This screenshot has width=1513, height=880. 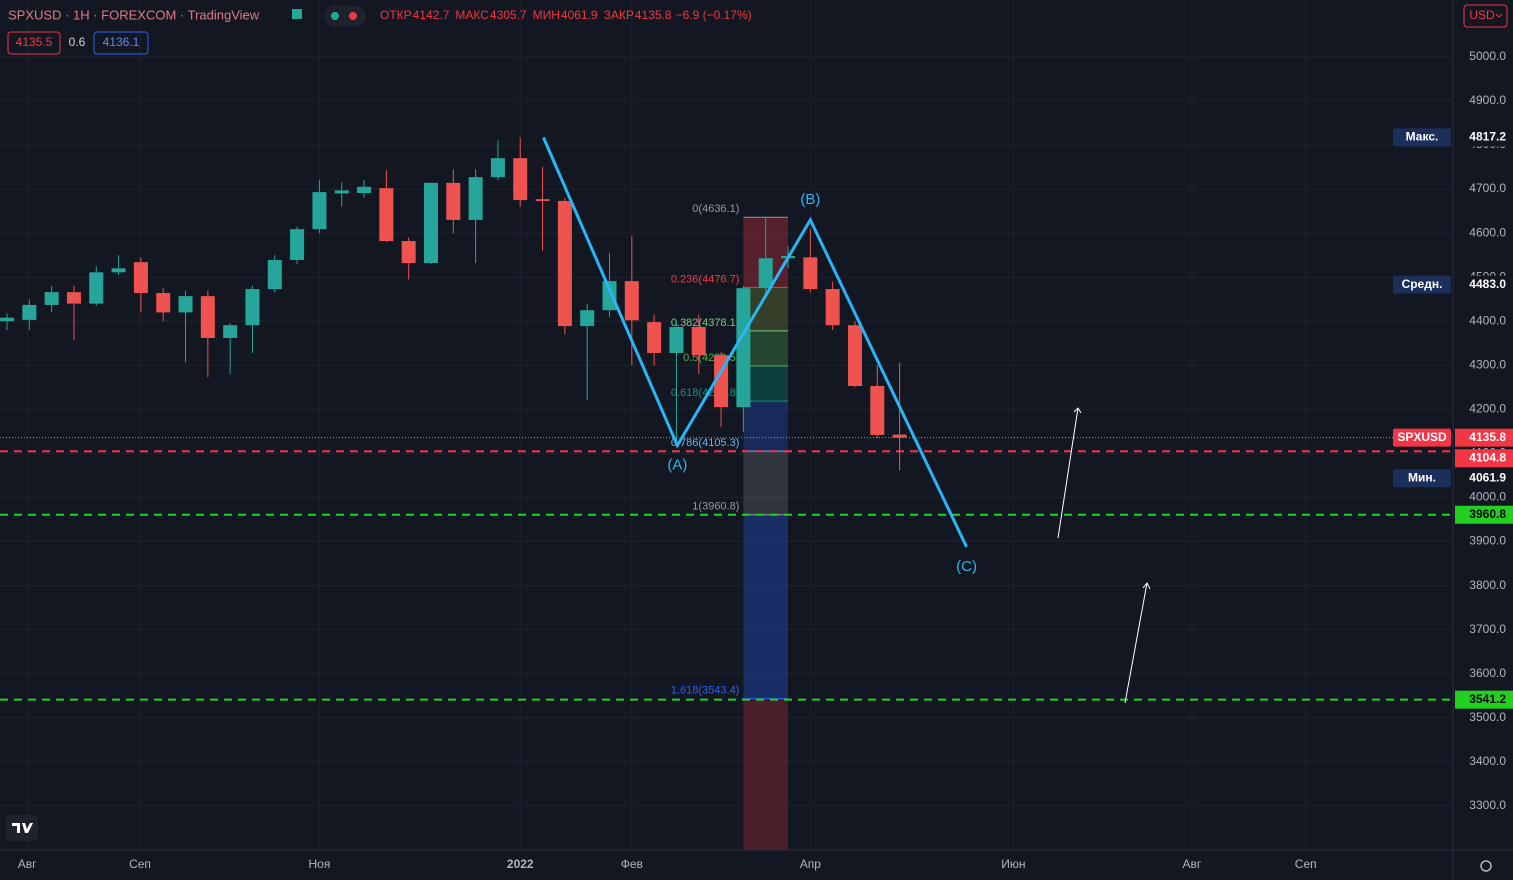 What do you see at coordinates (1487, 514) in the screenshot?
I see `price-badge-value: 3960.8` at bounding box center [1487, 514].